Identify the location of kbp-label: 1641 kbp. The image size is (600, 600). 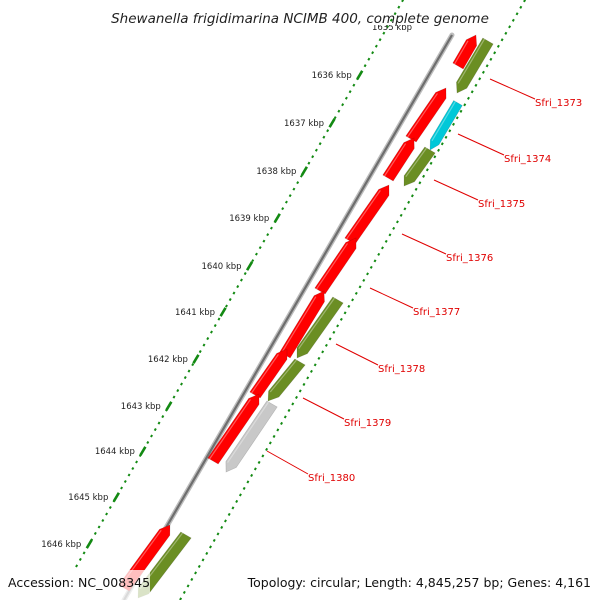
(195, 313).